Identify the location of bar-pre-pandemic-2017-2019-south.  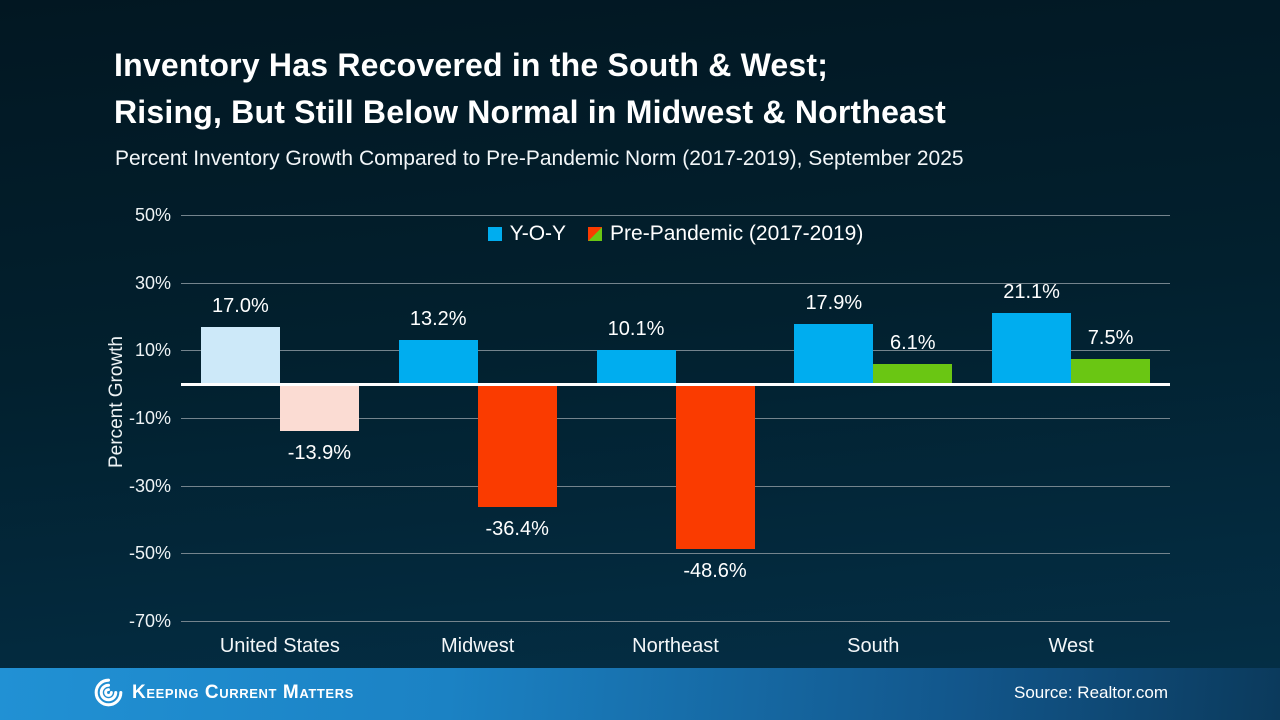
(913, 374).